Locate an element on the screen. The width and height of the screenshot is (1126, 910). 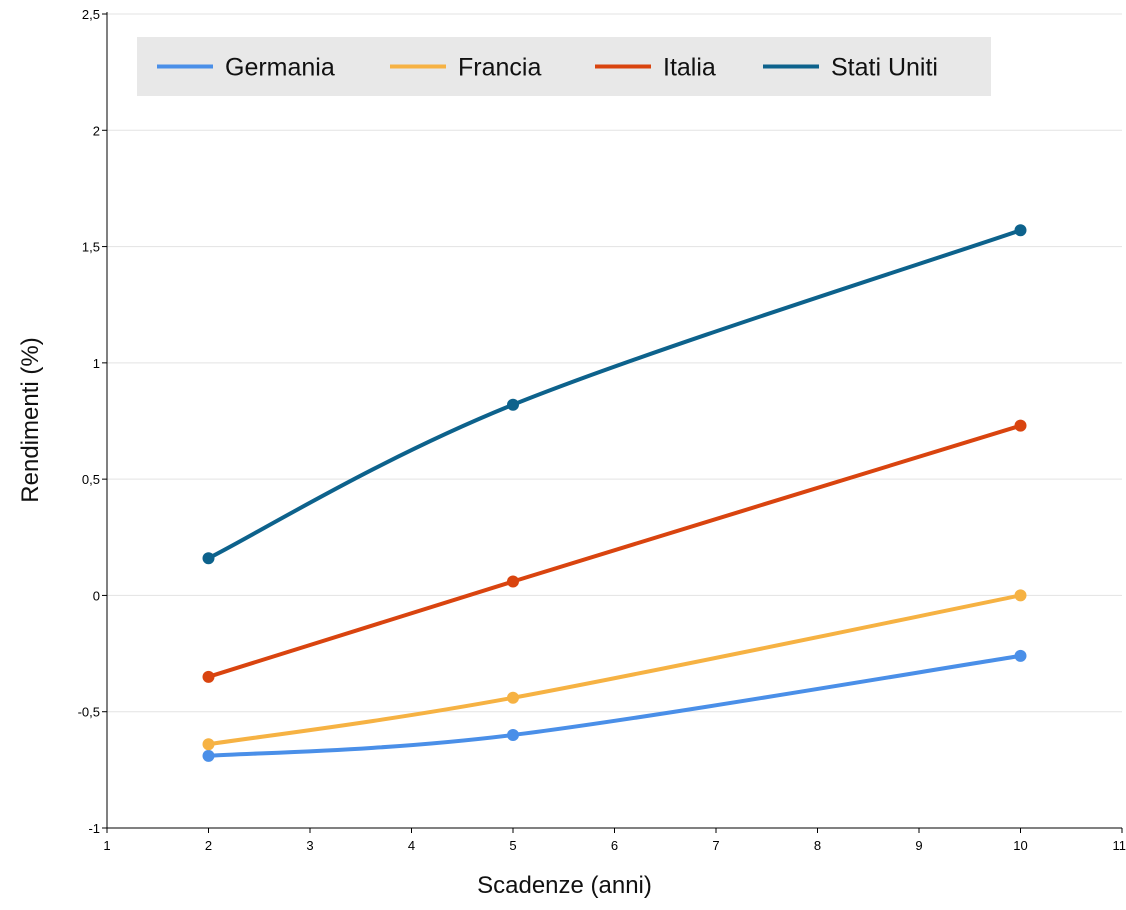
y-axis-ticks: -1 -0,5 0 0,5 1 1,5 2 2,5 is located at coordinates (92, 421).